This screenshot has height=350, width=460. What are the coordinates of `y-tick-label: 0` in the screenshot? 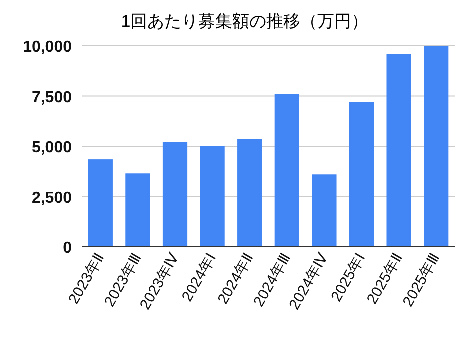 It's located at (67, 248).